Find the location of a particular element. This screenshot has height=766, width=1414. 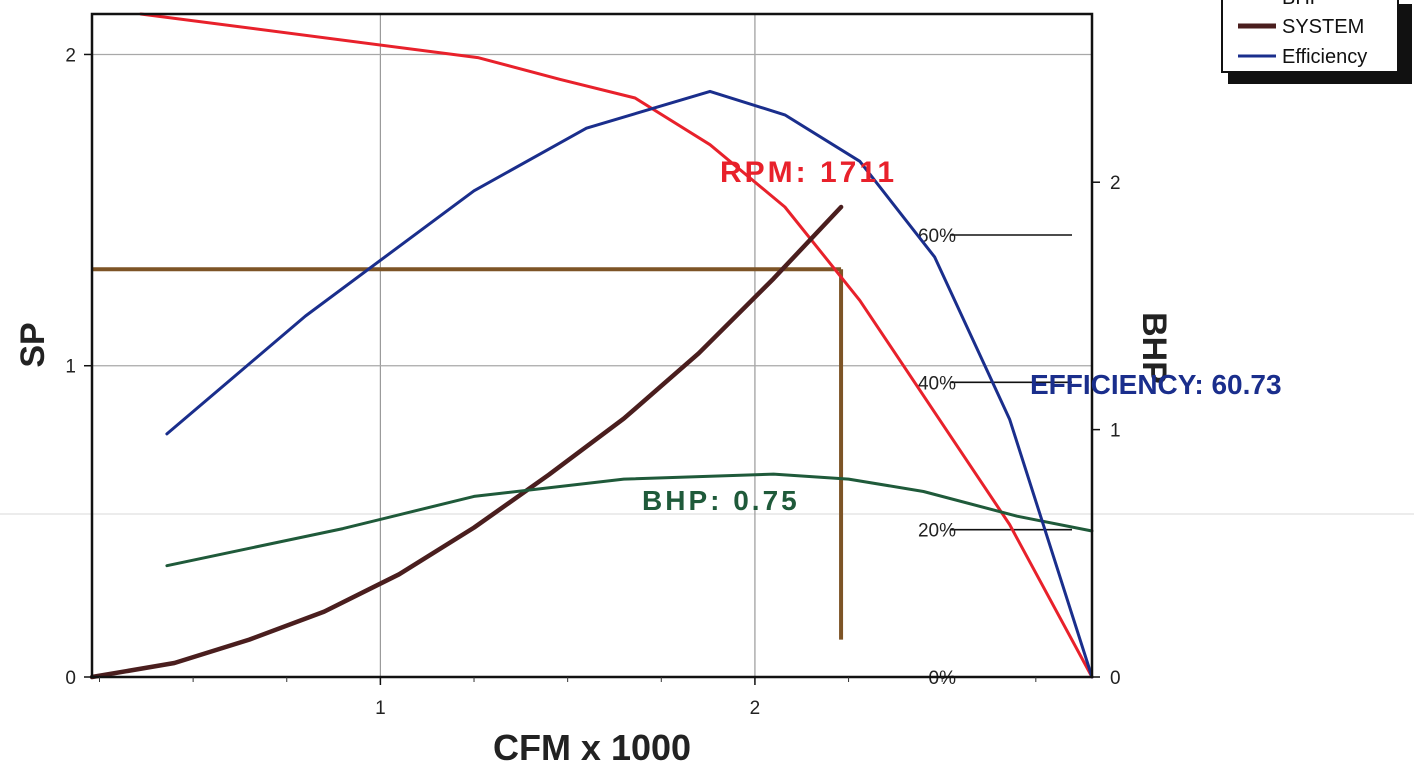

legend-label: SYSTEM is located at coordinates (1323, 27).